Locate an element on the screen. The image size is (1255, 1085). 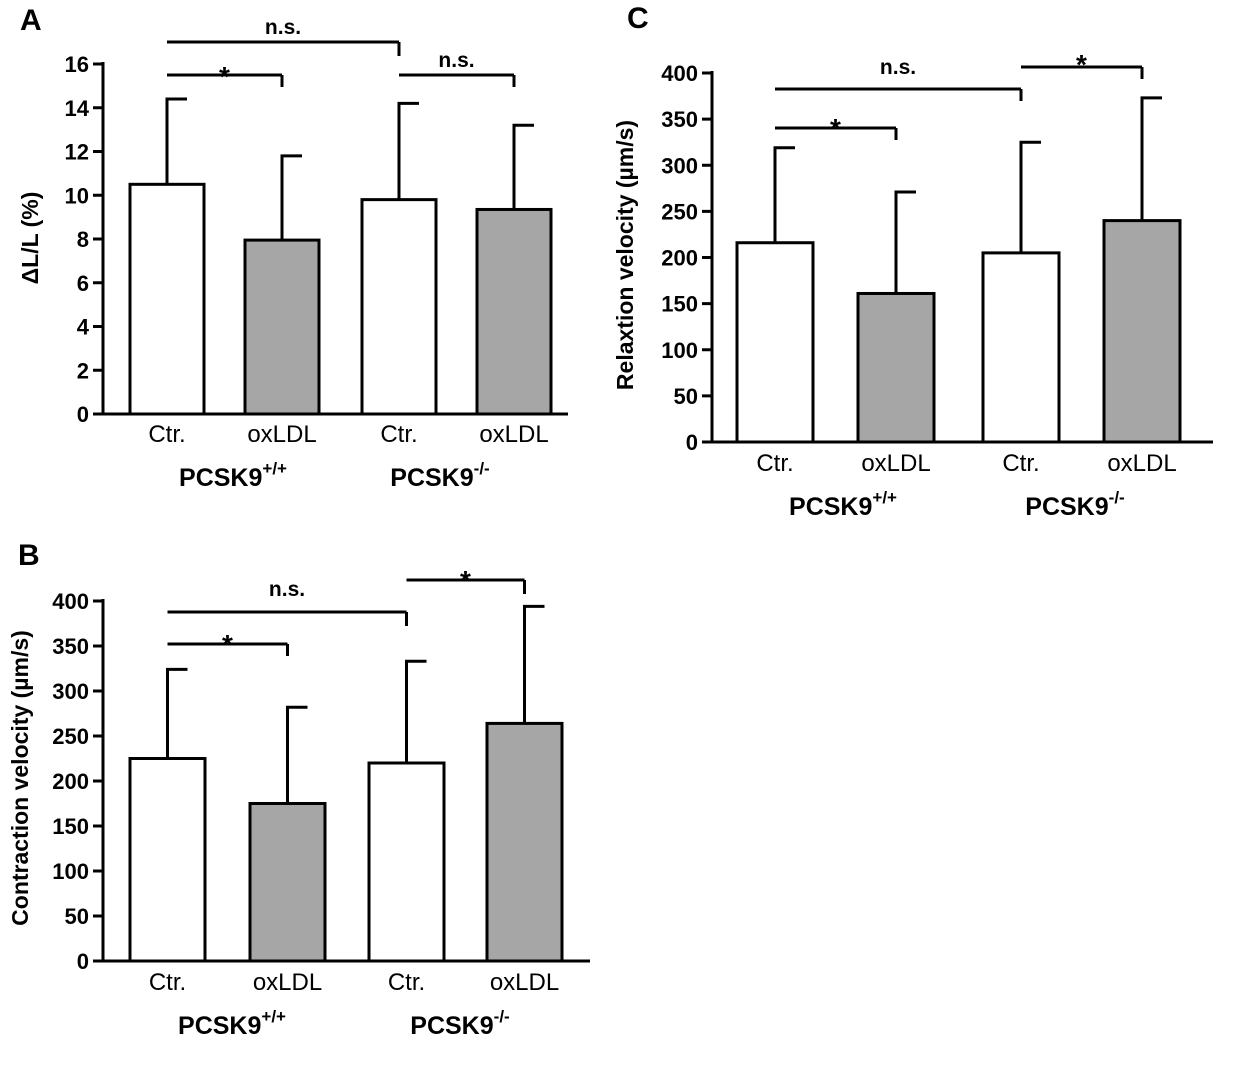
panel-letter: B is located at coordinates (29, 555).